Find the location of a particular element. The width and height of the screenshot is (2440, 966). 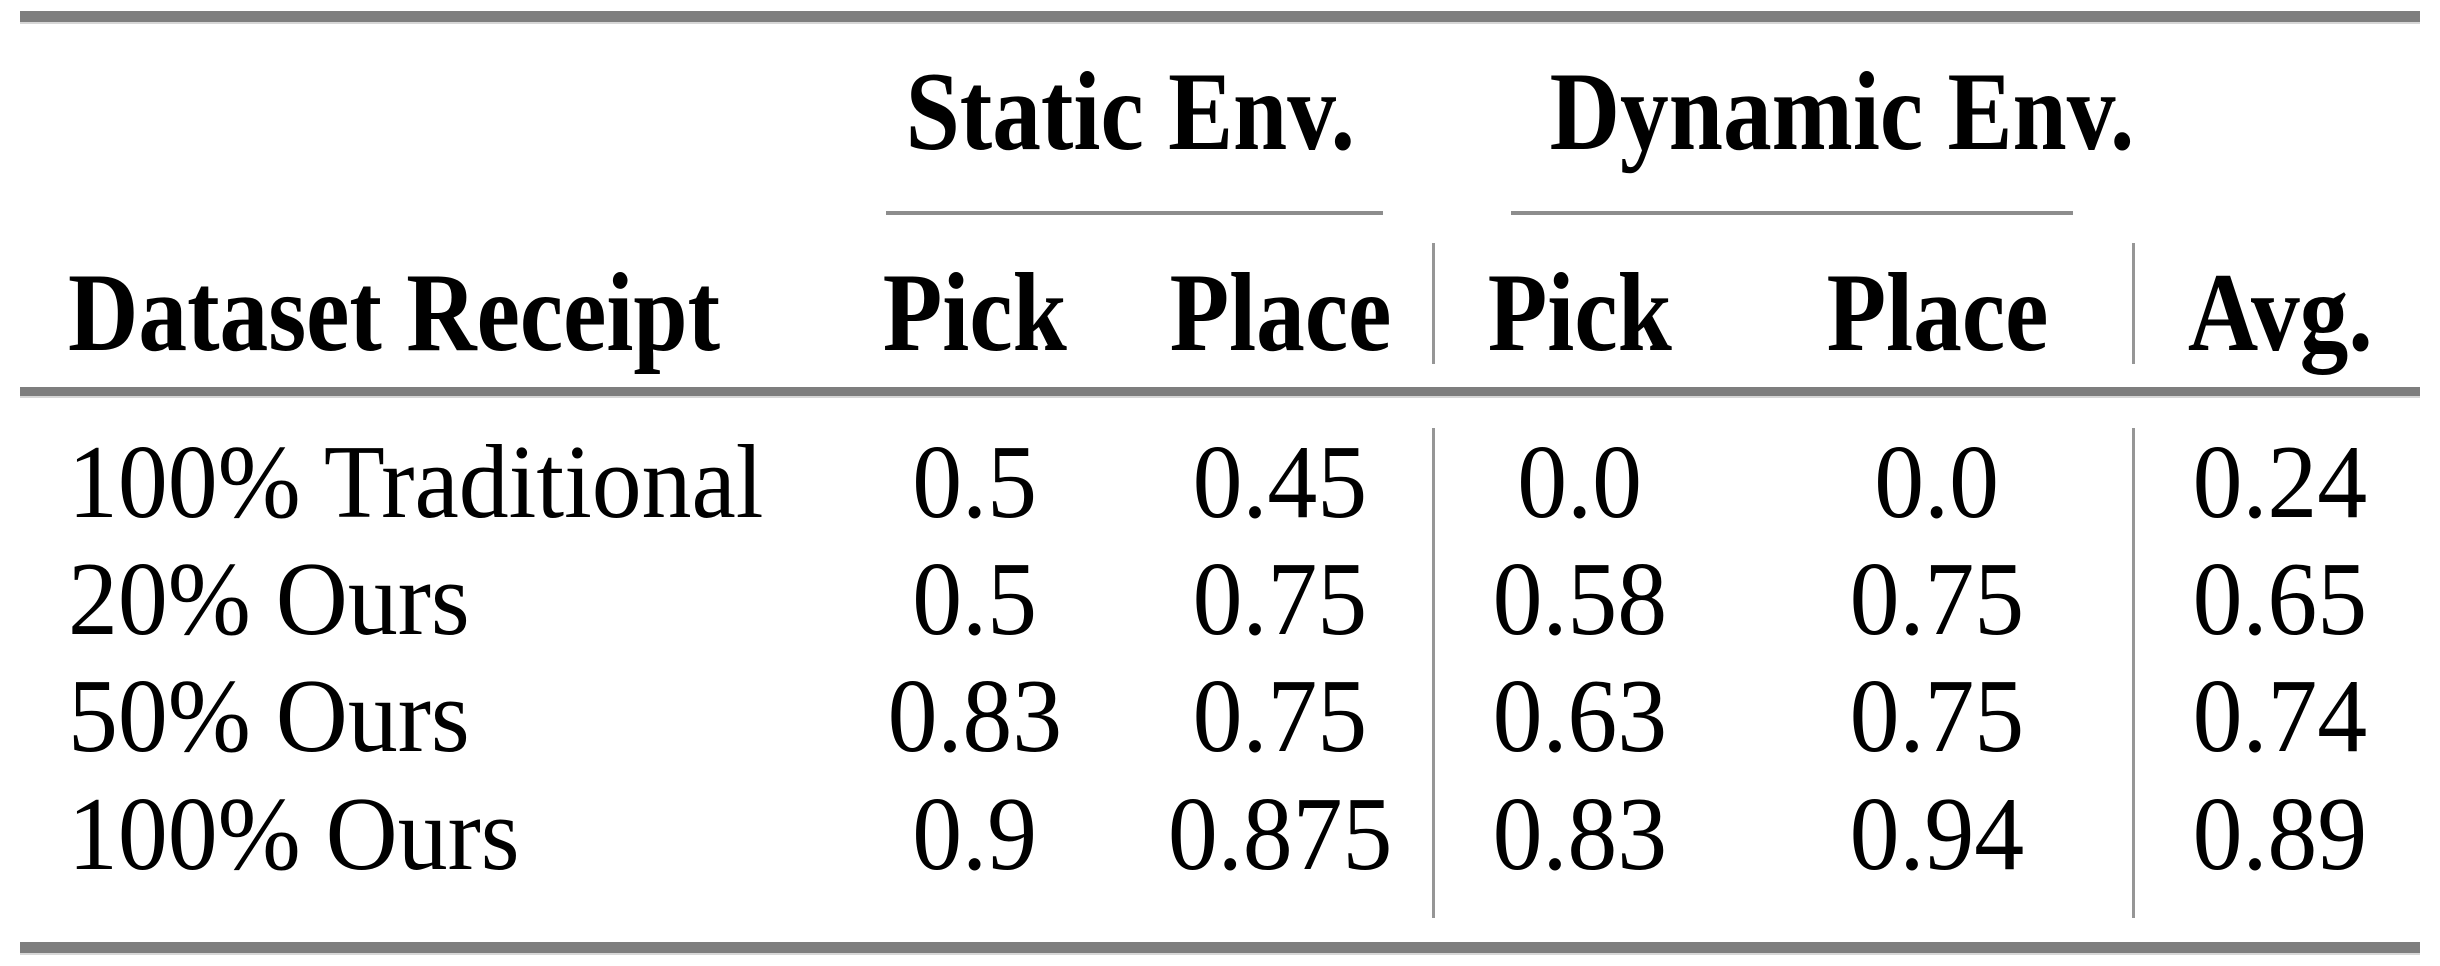

table-cell: 0.9 is located at coordinates (975, 833).